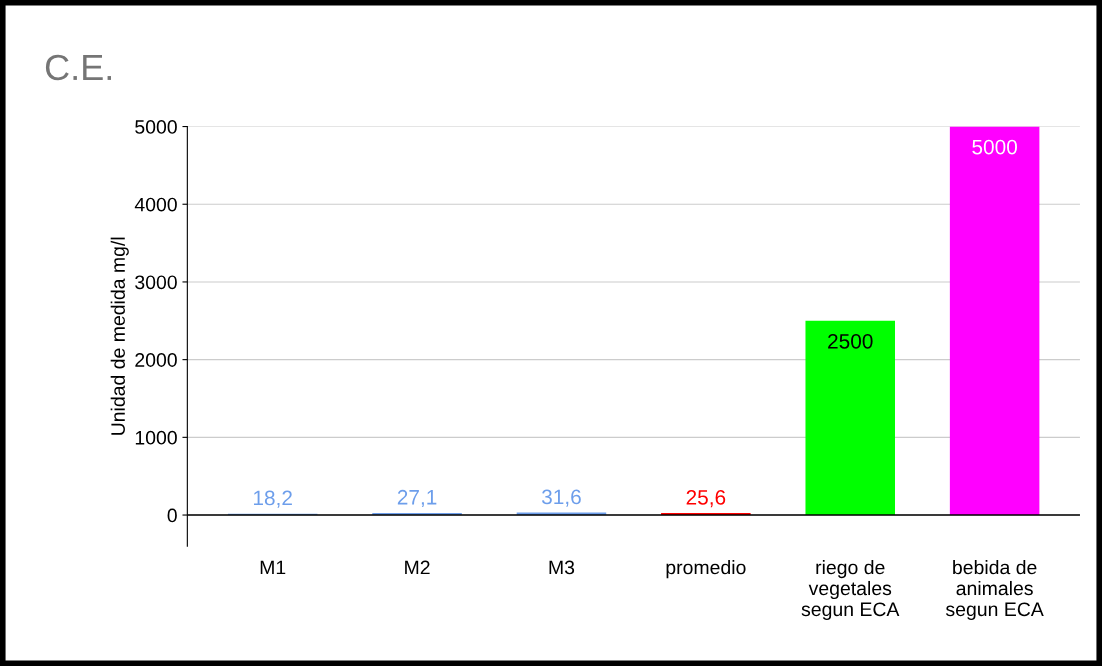 The image size is (1102, 666). I want to click on data-label: 31,6, so click(561, 498).